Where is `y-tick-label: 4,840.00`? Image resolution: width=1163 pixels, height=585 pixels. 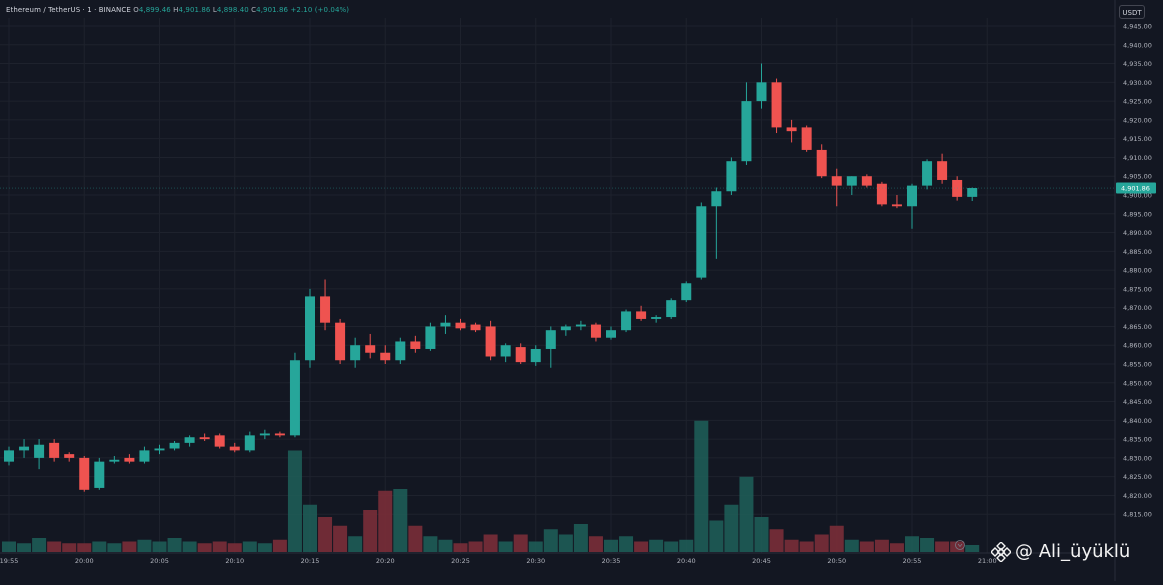
y-tick-label: 4,840.00 is located at coordinates (1137, 421).